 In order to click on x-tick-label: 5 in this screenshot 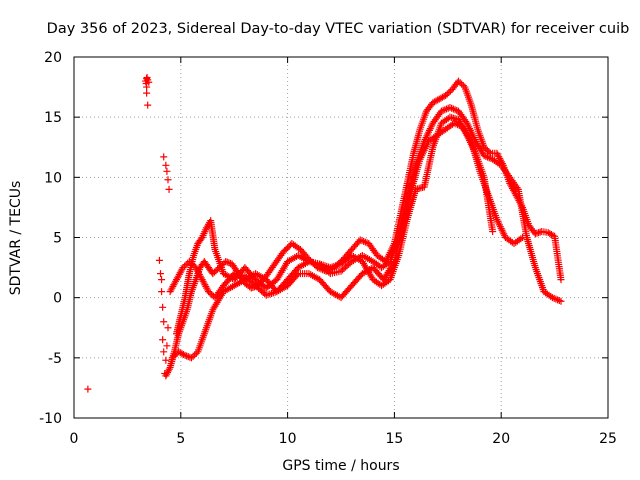, I will do `click(180, 439)`.